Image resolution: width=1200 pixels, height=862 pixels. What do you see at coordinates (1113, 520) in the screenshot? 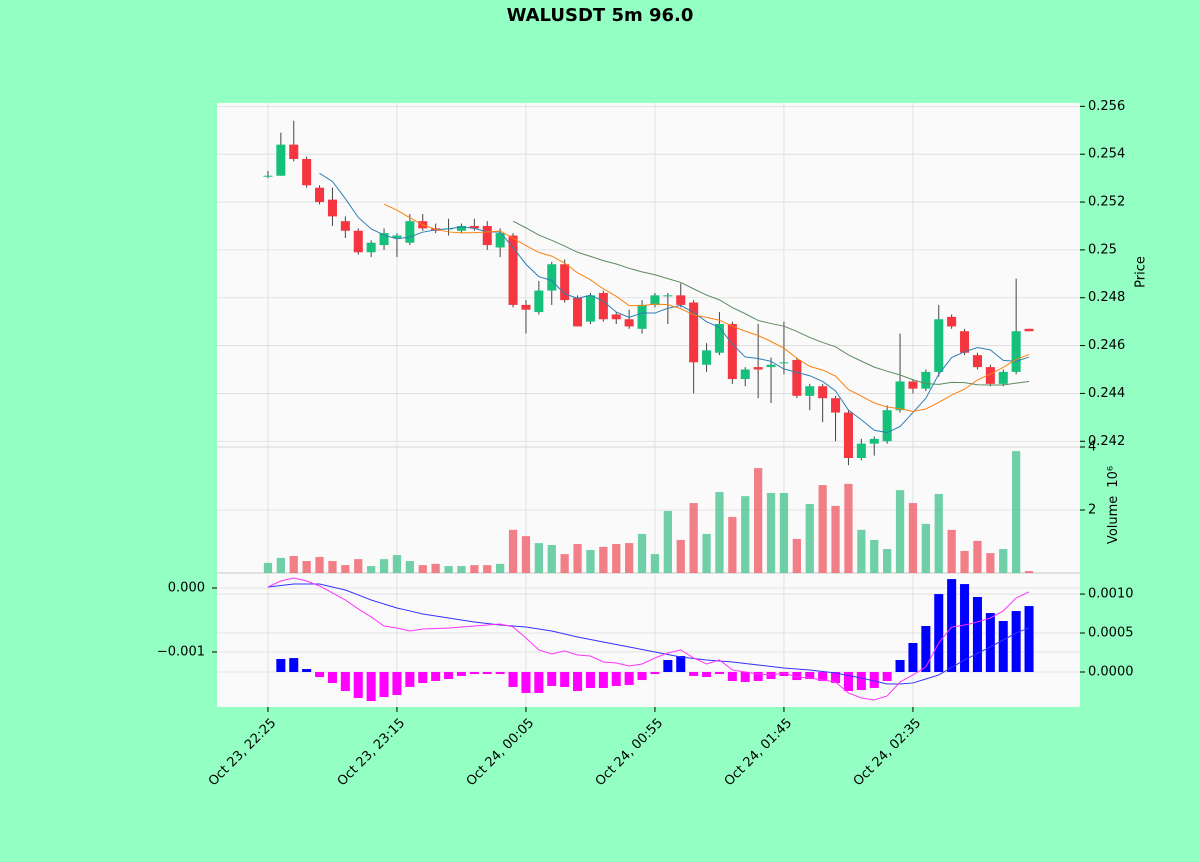
I see `y-axis-label: Volume` at bounding box center [1113, 520].